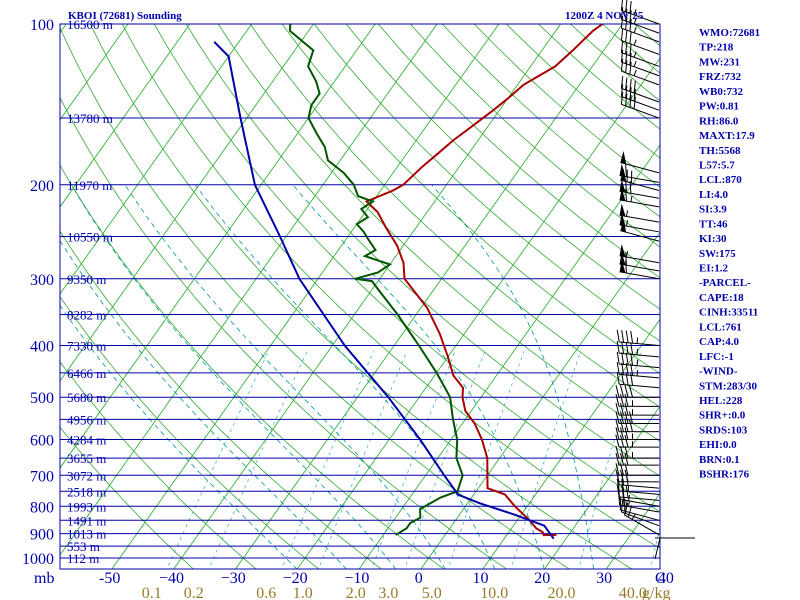 The height and width of the screenshot is (600, 800). I want to click on index-item: -PARCEL-, so click(725, 283).